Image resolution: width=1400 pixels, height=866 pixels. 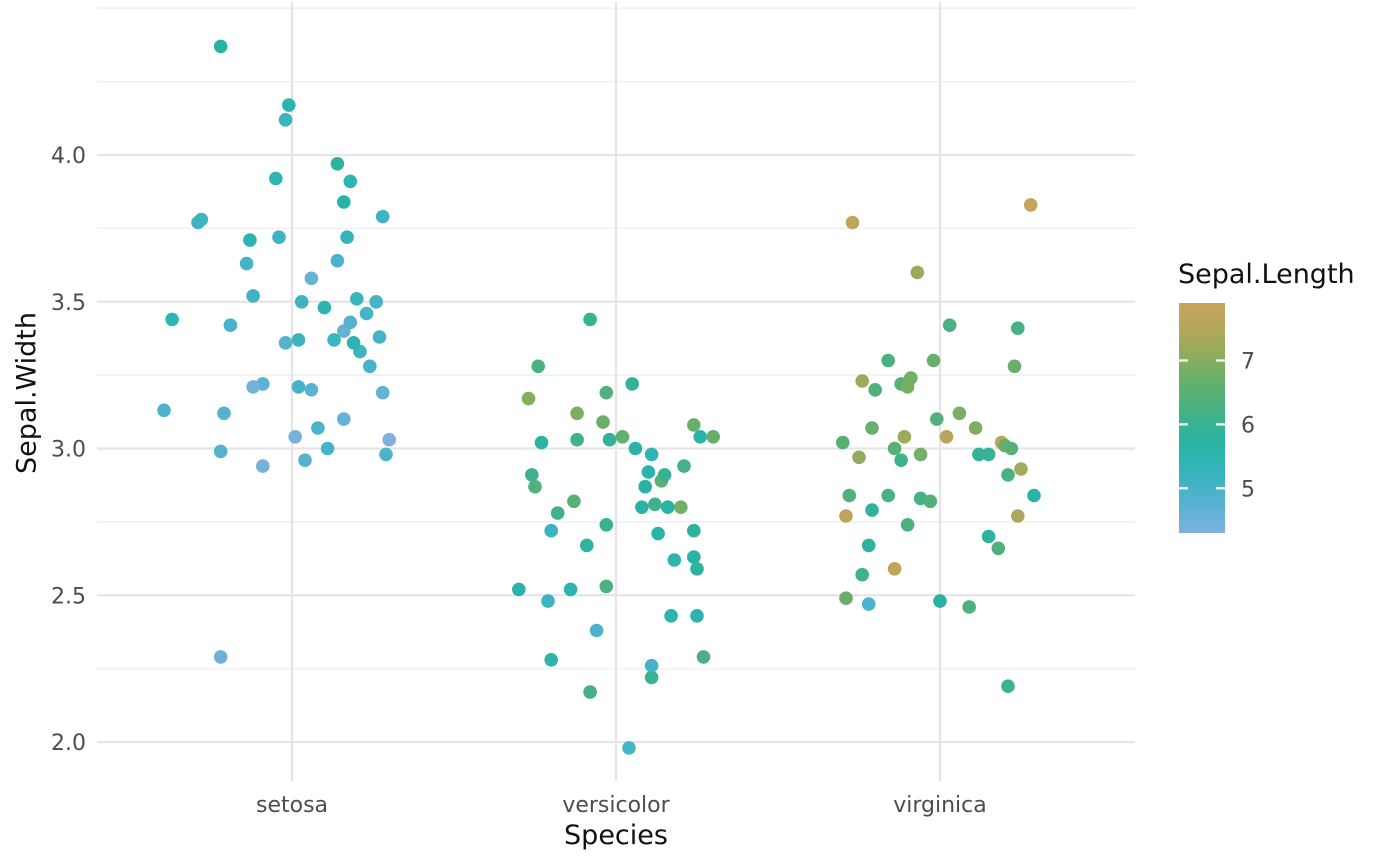 I want to click on x-tick-label: setosa, so click(x=292, y=805).